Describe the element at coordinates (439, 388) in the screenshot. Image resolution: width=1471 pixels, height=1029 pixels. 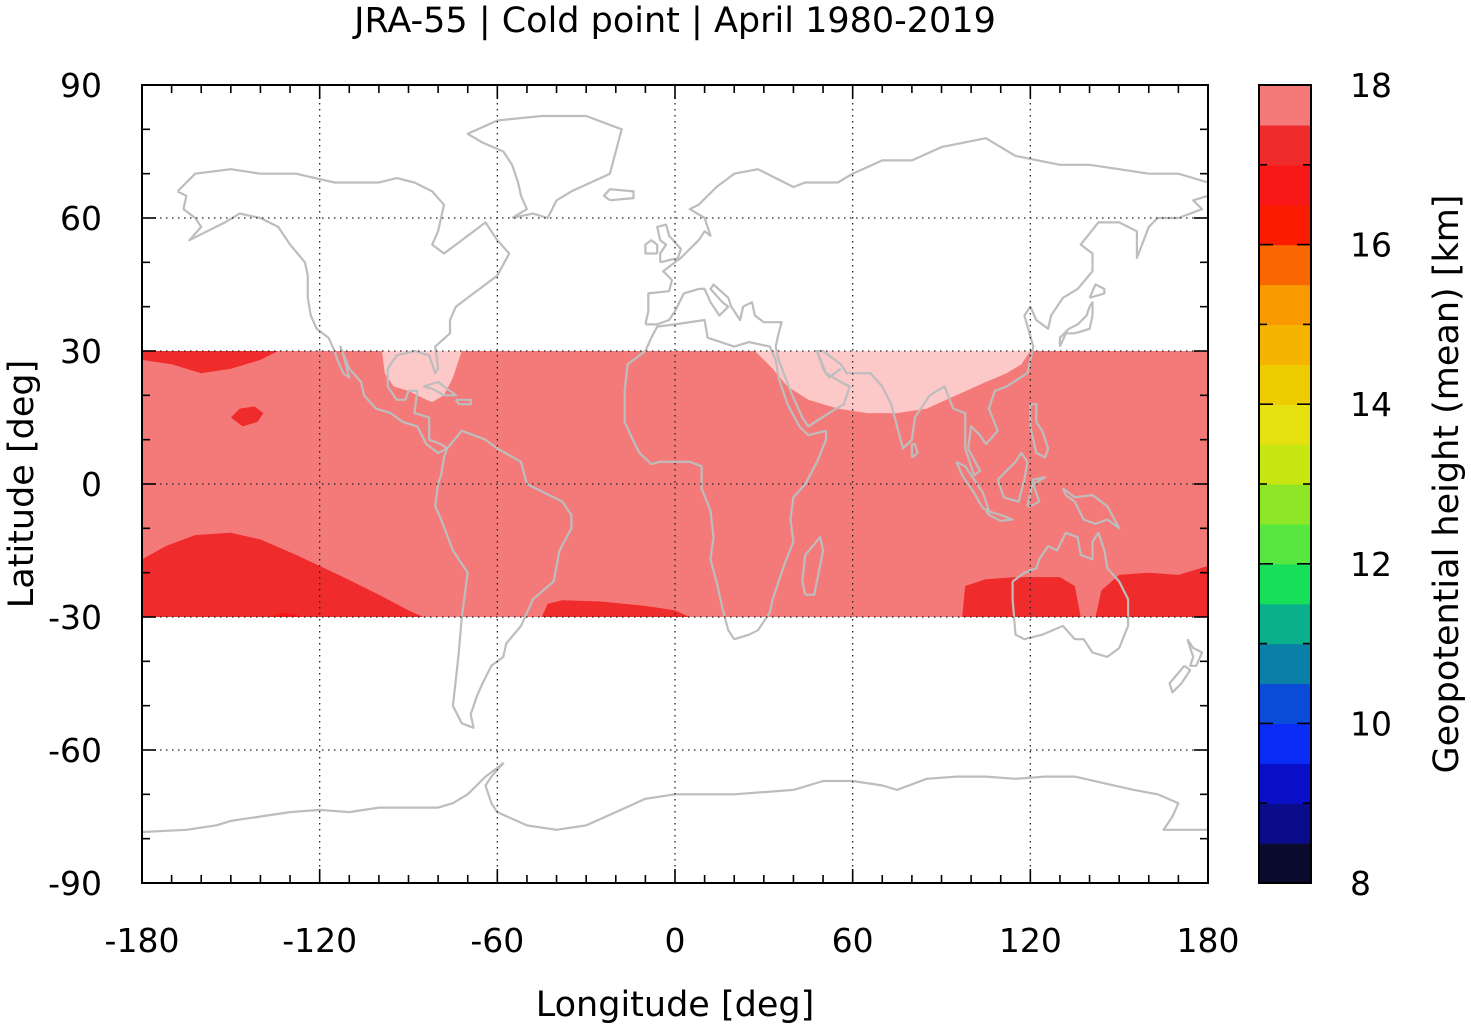
I see `coast-cuba` at that location.